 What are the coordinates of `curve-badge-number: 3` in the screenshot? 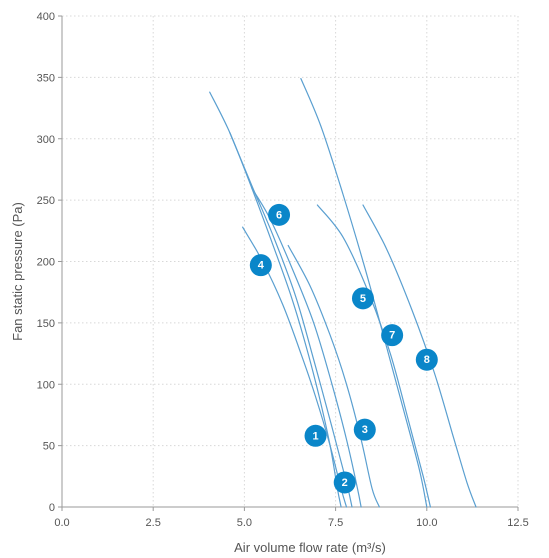 It's located at (365, 430).